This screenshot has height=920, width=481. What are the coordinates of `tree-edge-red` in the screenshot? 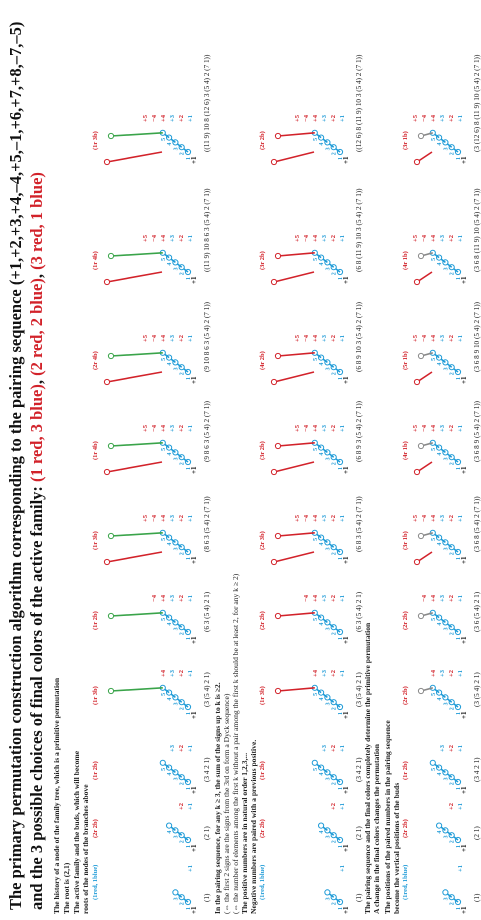 It's located at (134, 467).